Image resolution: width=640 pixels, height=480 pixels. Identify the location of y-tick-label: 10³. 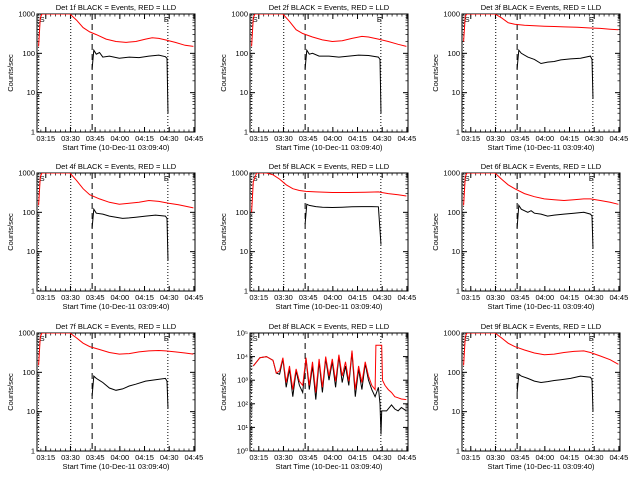
(242, 380).